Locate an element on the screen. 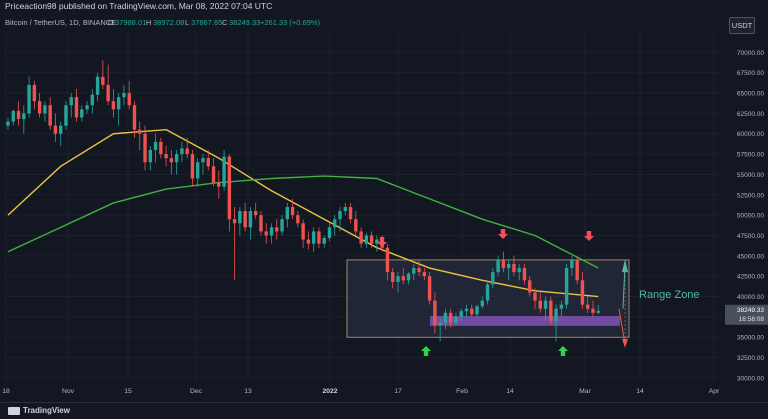 The width and height of the screenshot is (768, 419). currency-selector-button: USDT is located at coordinates (742, 25).